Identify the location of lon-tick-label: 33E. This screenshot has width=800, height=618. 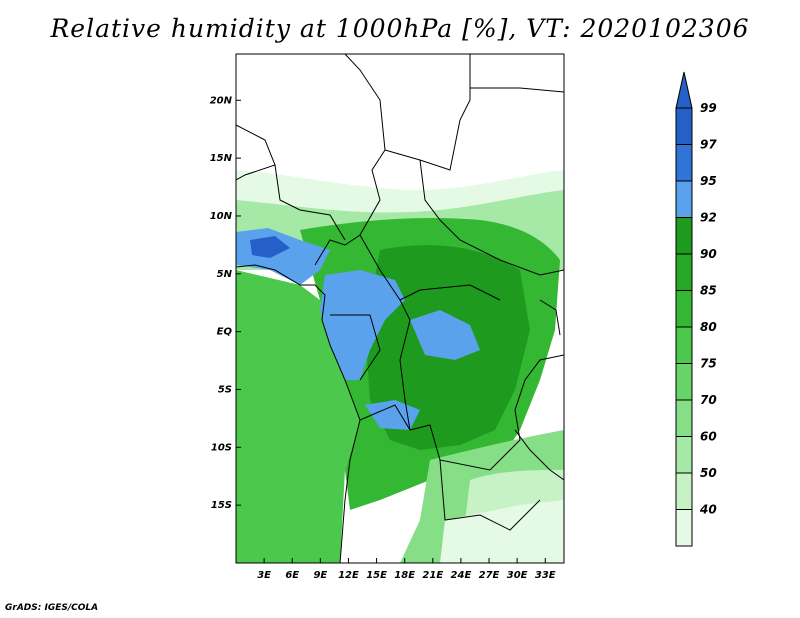
(545, 575).